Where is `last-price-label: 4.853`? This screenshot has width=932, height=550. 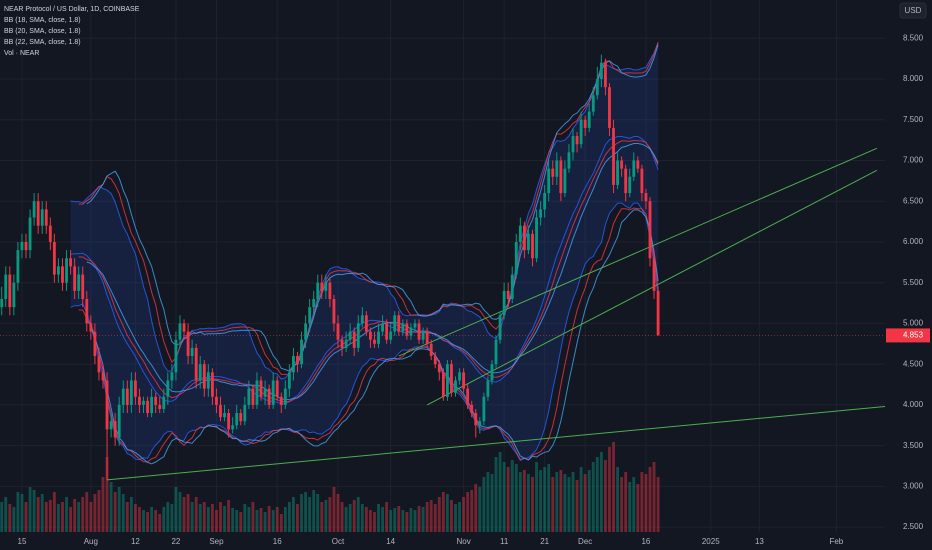
last-price-label: 4.853 is located at coordinates (913, 335).